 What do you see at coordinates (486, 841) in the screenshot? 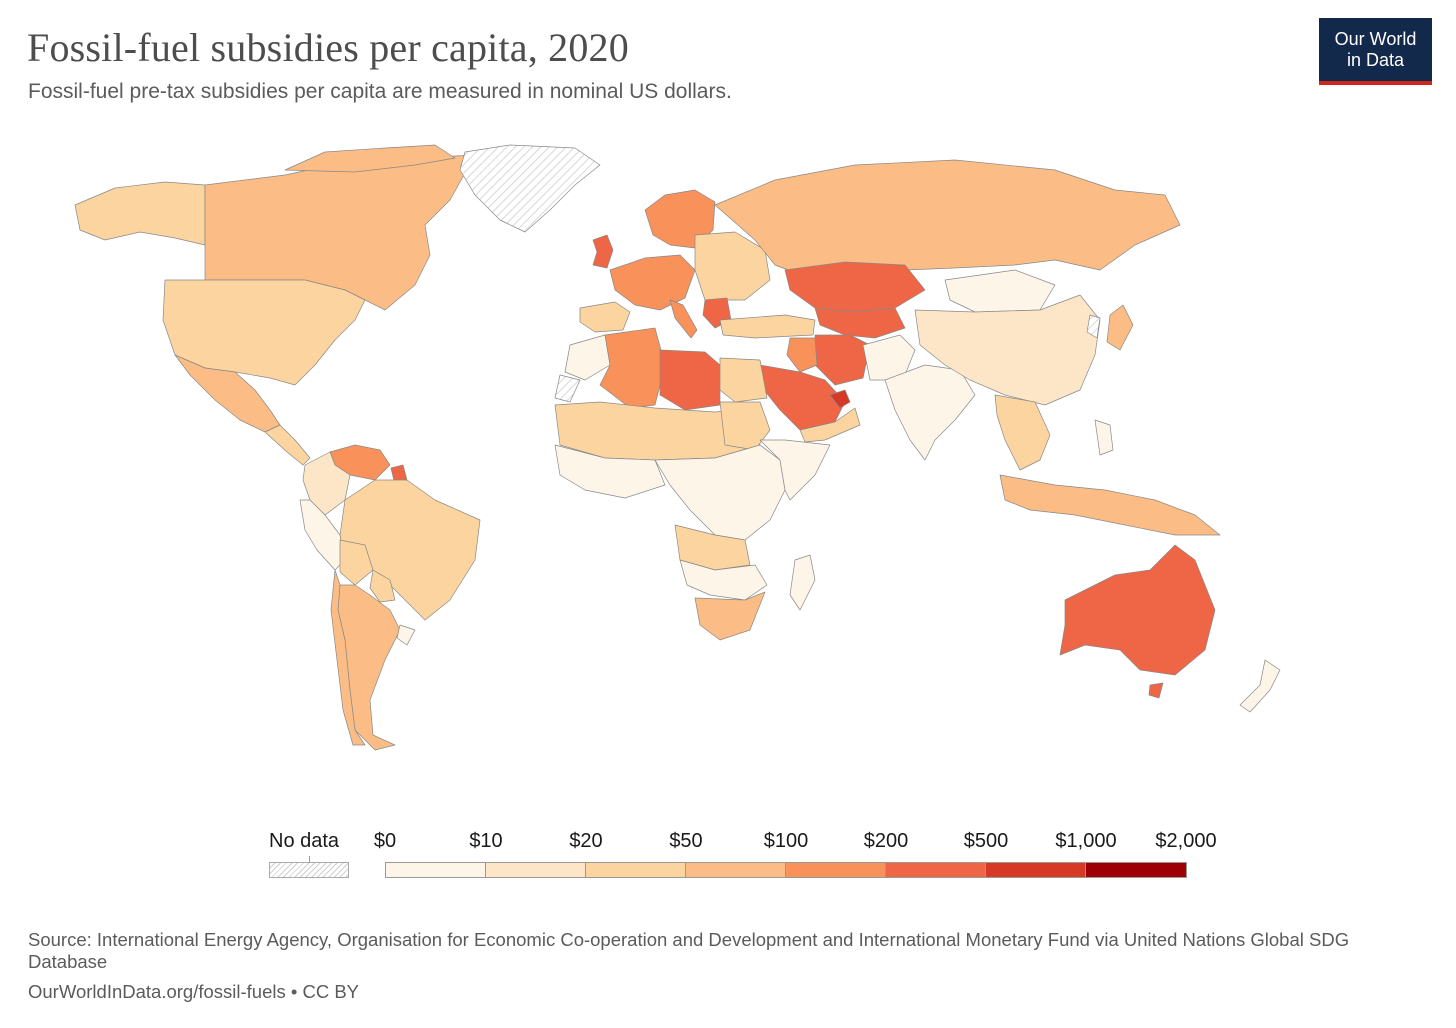
I see `legend-tick-label: $10` at bounding box center [486, 841].